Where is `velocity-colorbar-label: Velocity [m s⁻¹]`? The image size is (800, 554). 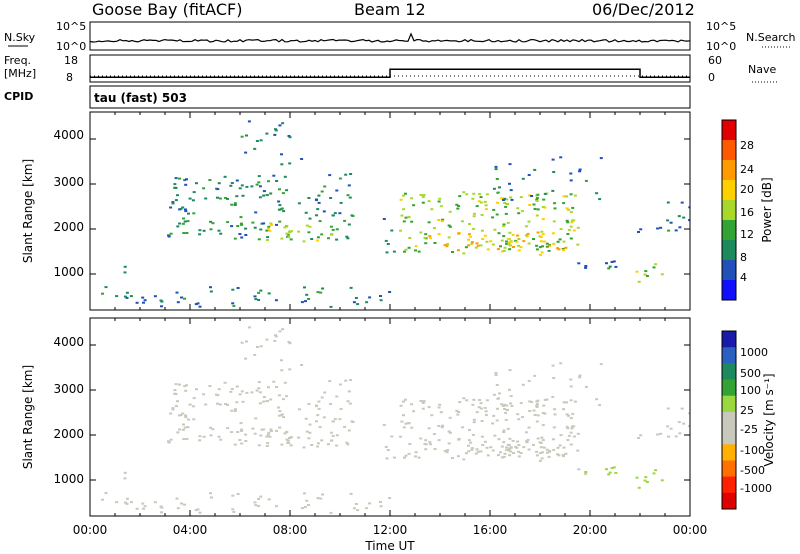
velocity-colorbar-label: Velocity [m s⁻¹] is located at coordinates (769, 419).